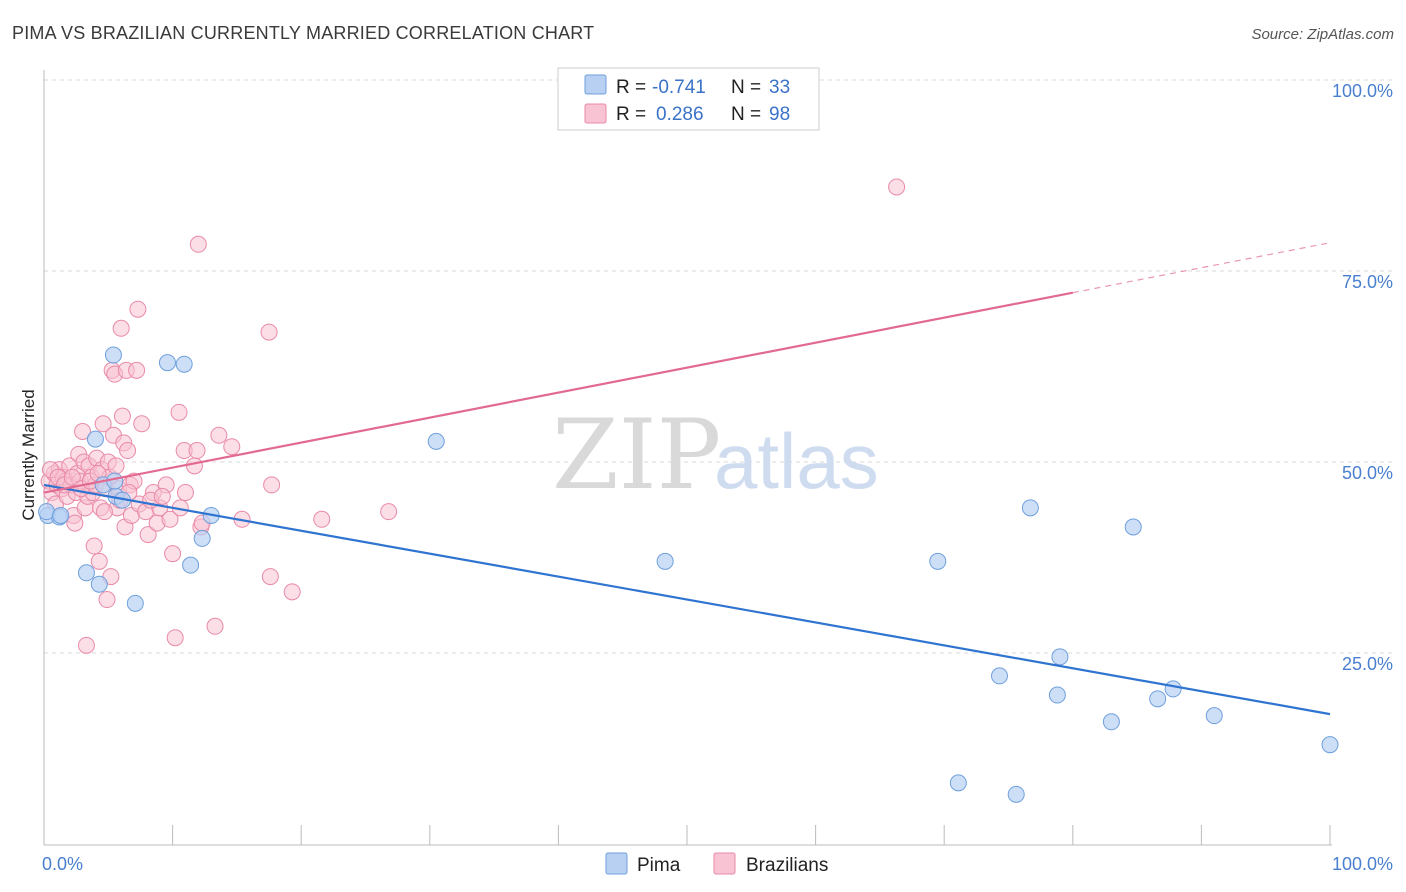 Image resolution: width=1406 pixels, height=892 pixels. What do you see at coordinates (595, 84) in the screenshot?
I see `legend-swatch-pima` at bounding box center [595, 84].